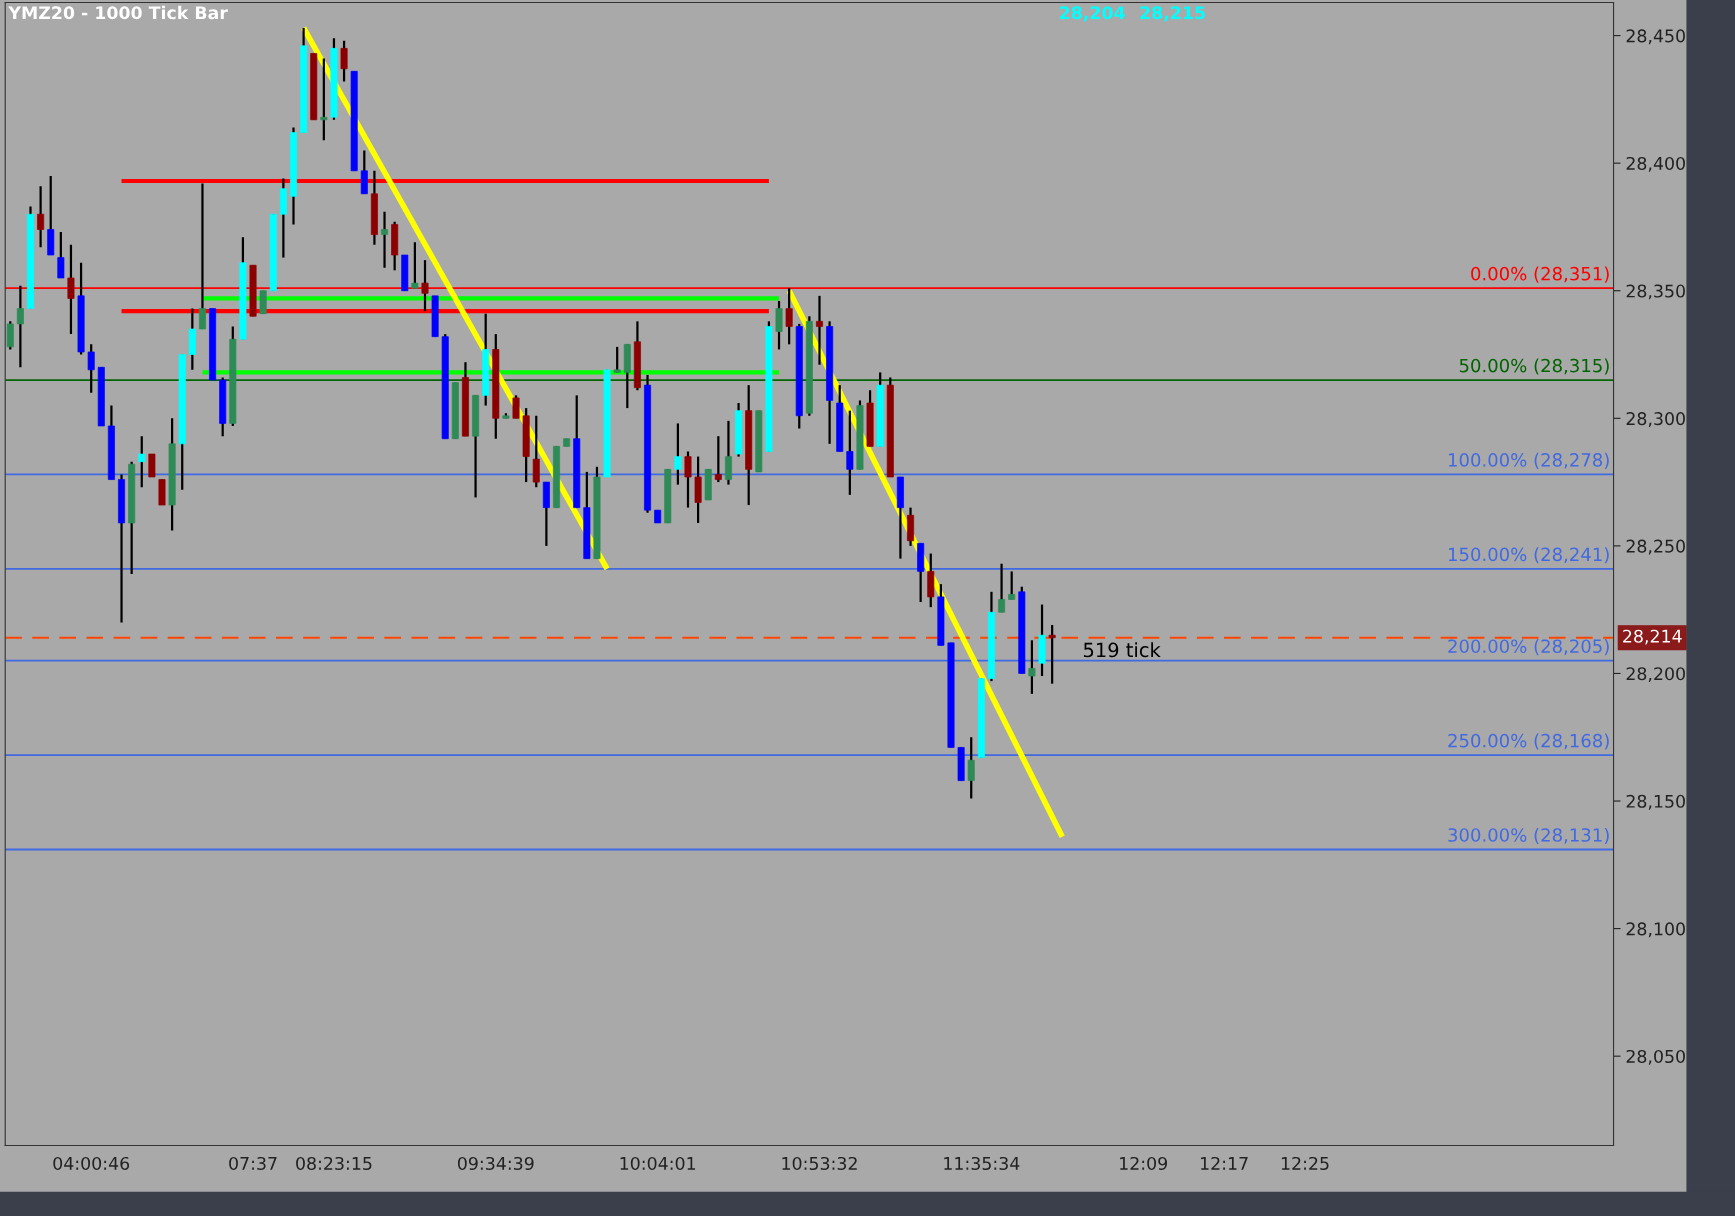 Image resolution: width=1735 pixels, height=1216 pixels. I want to click on annotation: 28,215, so click(1172, 14).